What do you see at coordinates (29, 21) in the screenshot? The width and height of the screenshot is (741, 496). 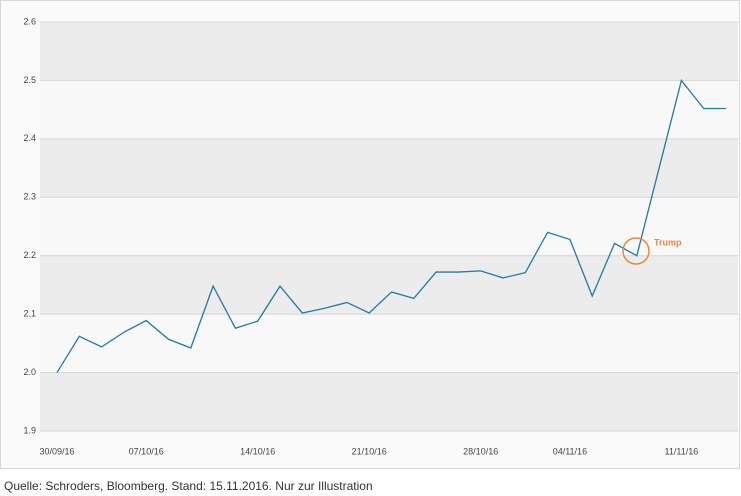 I see `y-tick-label: 2.6` at bounding box center [29, 21].